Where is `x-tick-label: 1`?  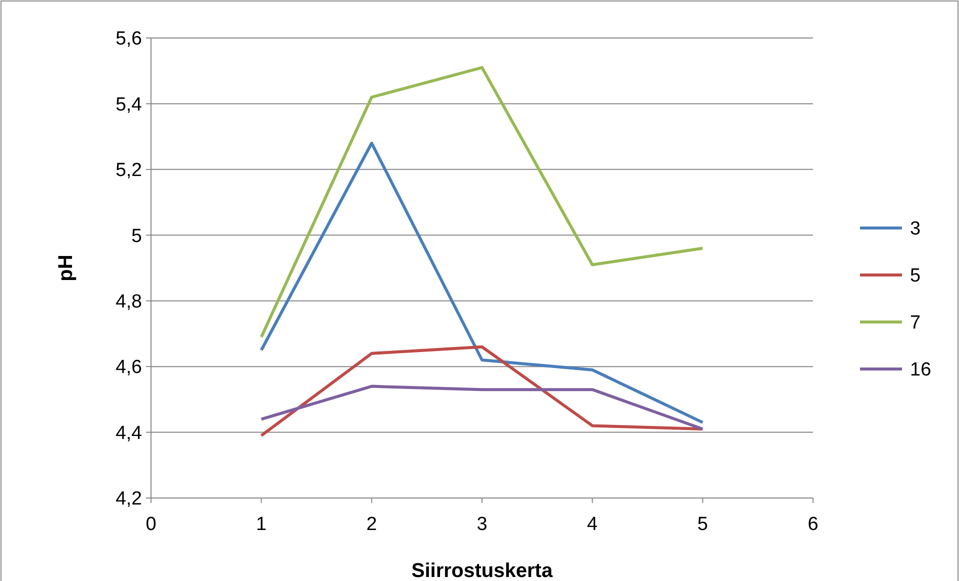
x-tick-label: 1 is located at coordinates (261, 524).